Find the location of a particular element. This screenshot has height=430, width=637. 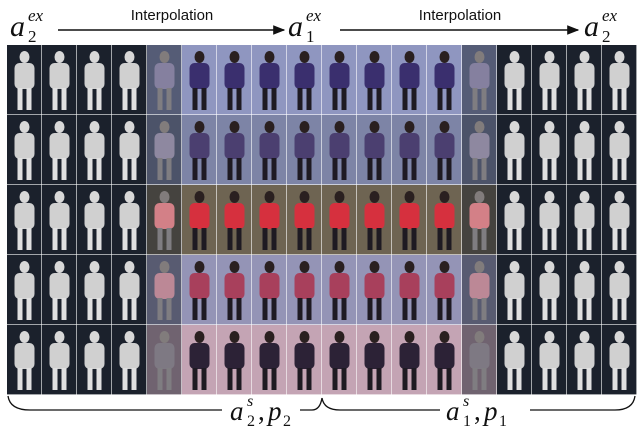

brace is located at coordinates (478, 403).